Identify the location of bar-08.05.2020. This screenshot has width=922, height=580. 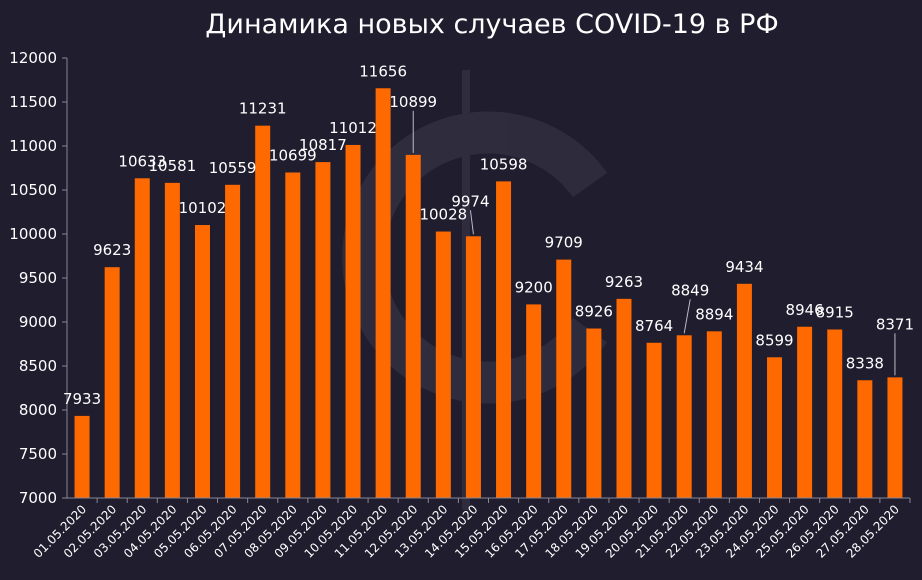
(293, 335).